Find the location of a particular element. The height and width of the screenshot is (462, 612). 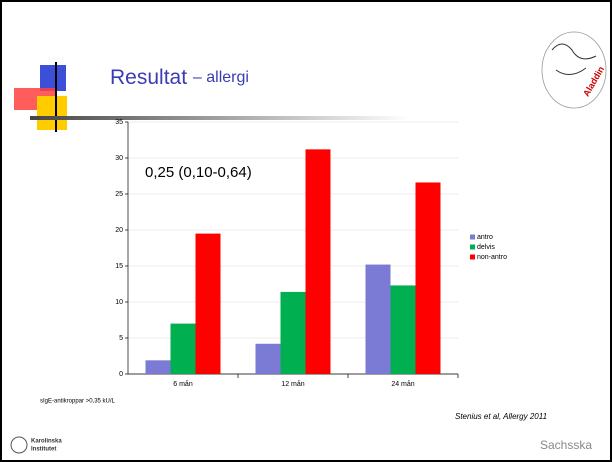

y-tick-label: 15 is located at coordinates (119, 266).